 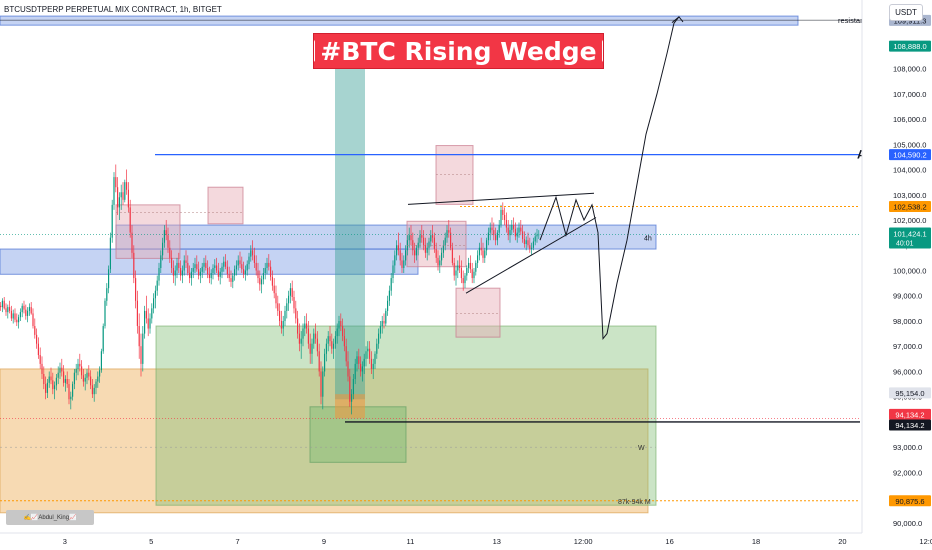 What do you see at coordinates (909, 94) in the screenshot?
I see `price-tick-label: 107,000.0` at bounding box center [909, 94].